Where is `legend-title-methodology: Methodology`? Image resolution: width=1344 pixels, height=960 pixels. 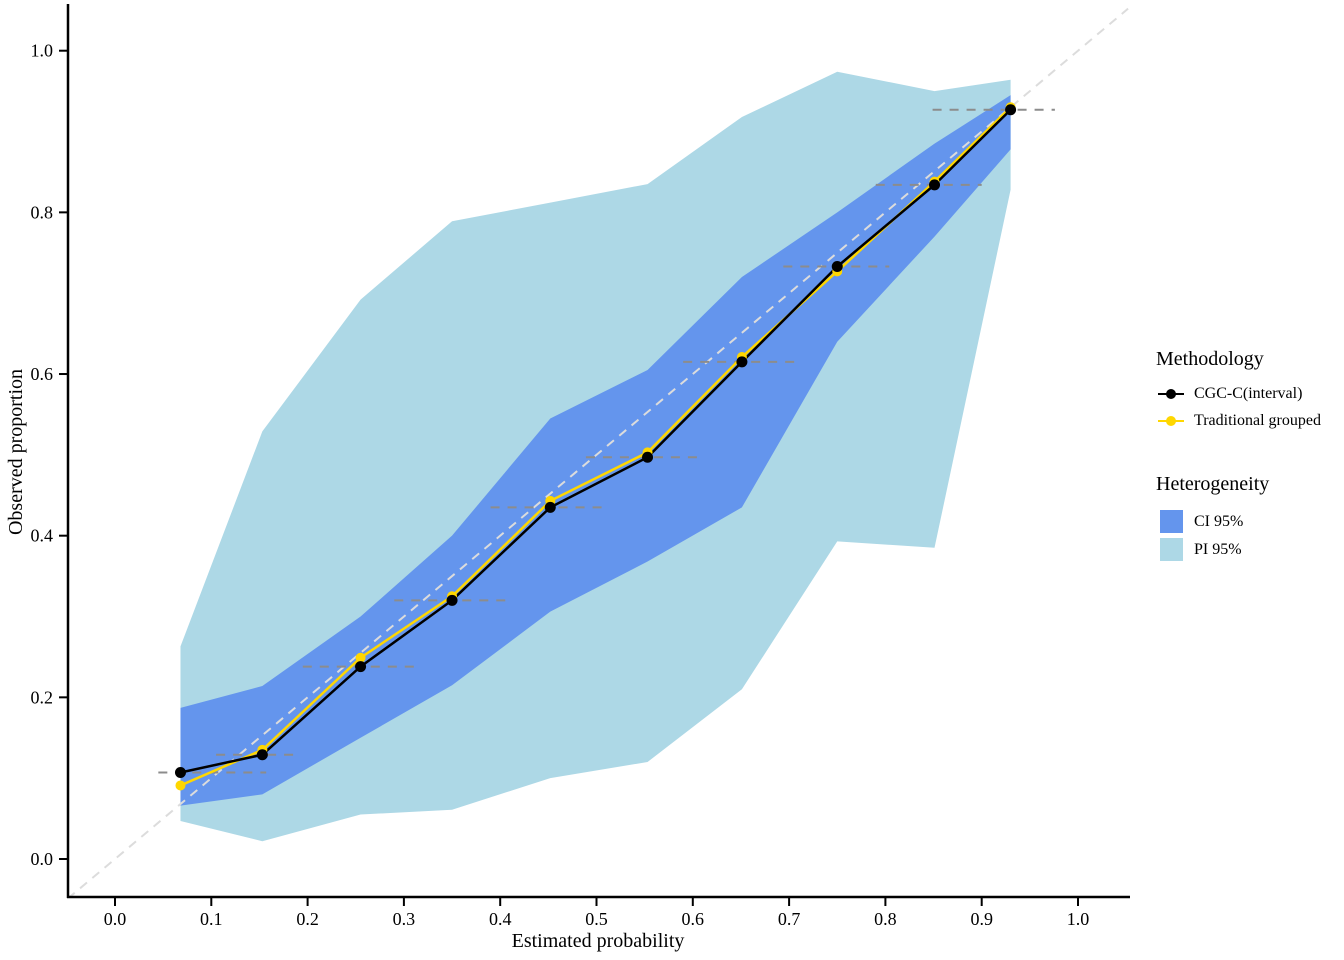
legend-title-methodology: Methodology is located at coordinates (1210, 359).